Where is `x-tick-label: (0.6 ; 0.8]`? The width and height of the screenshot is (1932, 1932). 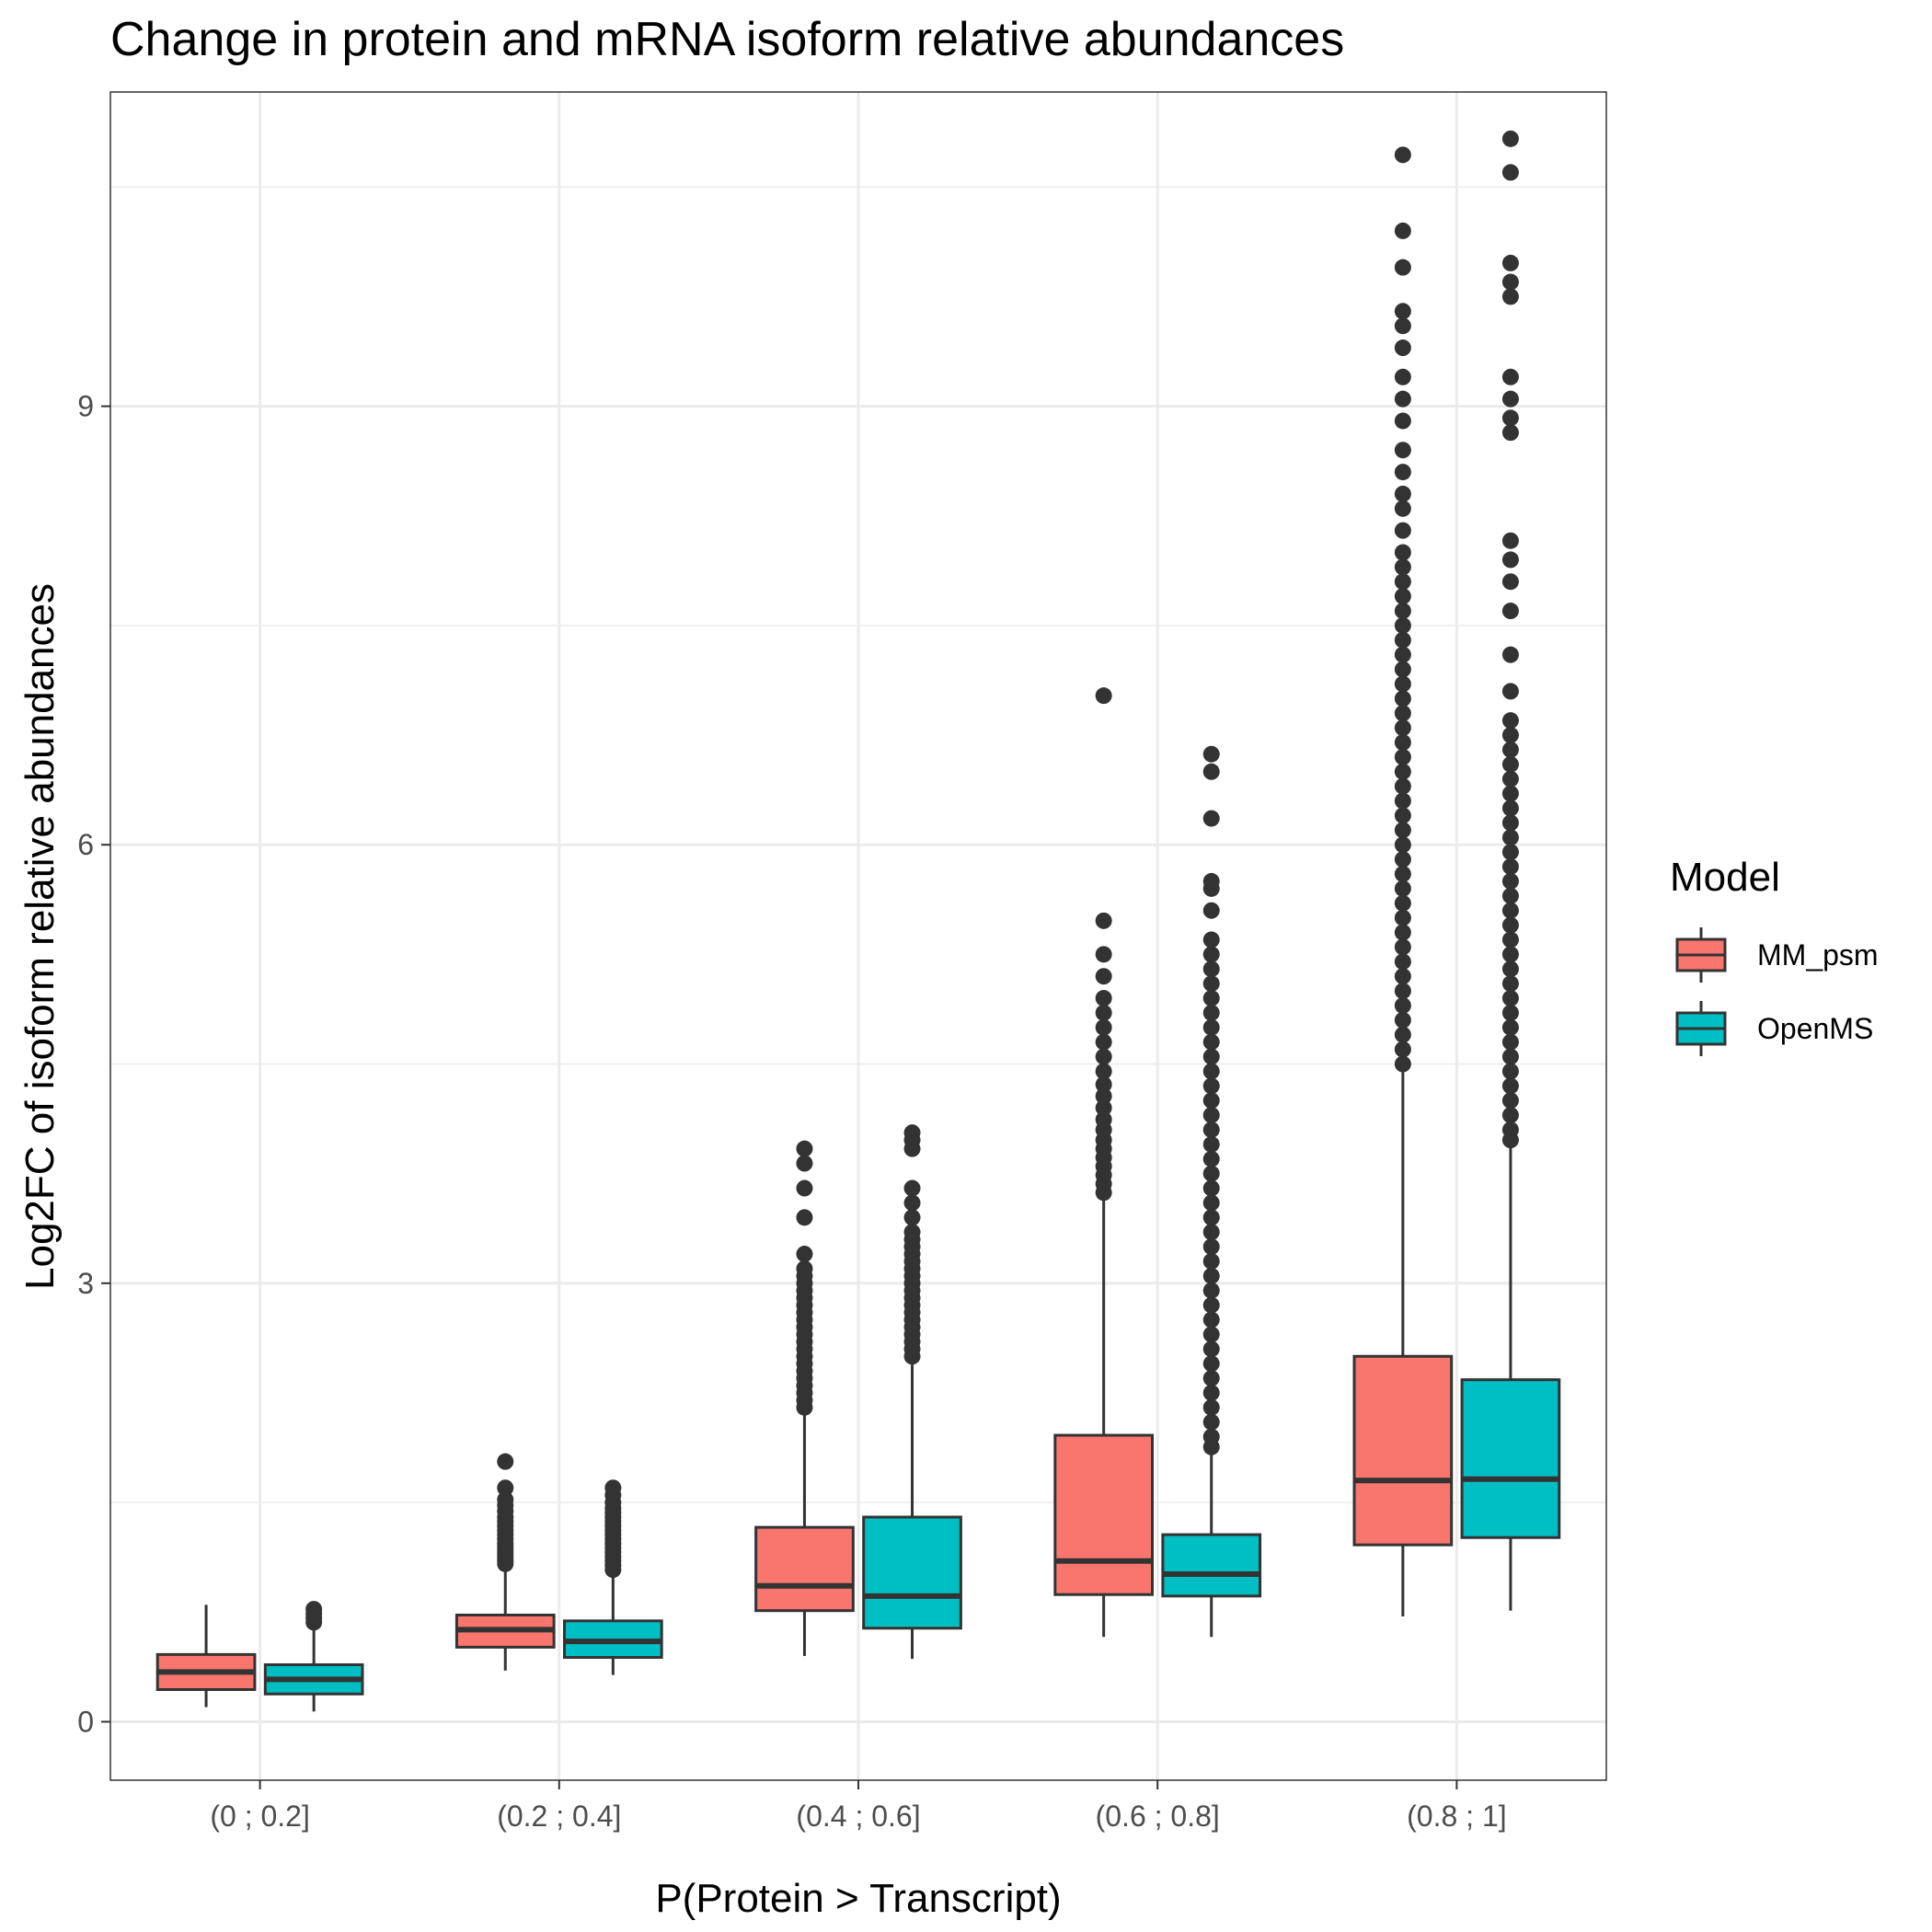 x-tick-label: (0.6 ; 0.8] is located at coordinates (1158, 1816).